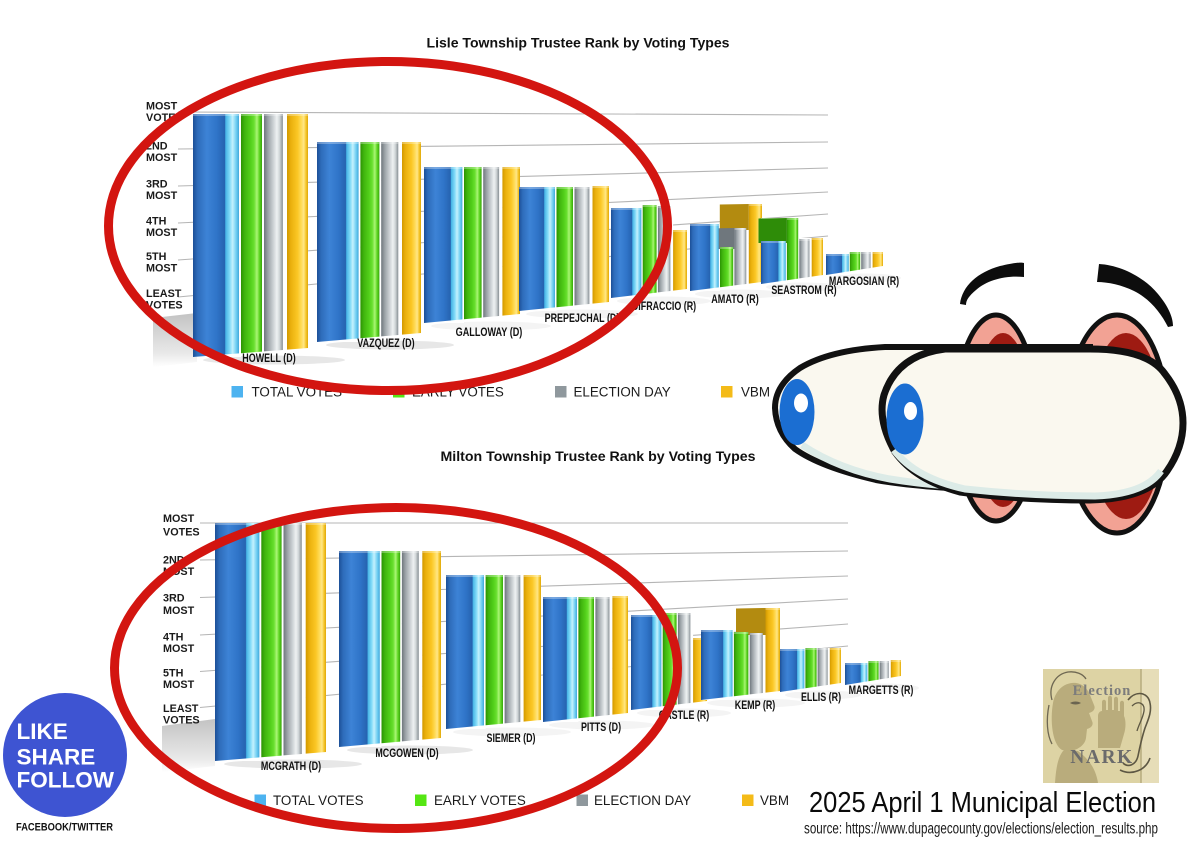 Image resolution: width=1200 pixels, height=848 pixels. What do you see at coordinates (318, 800) in the screenshot?
I see `svg-text: TOTAL VOTES` at bounding box center [318, 800].